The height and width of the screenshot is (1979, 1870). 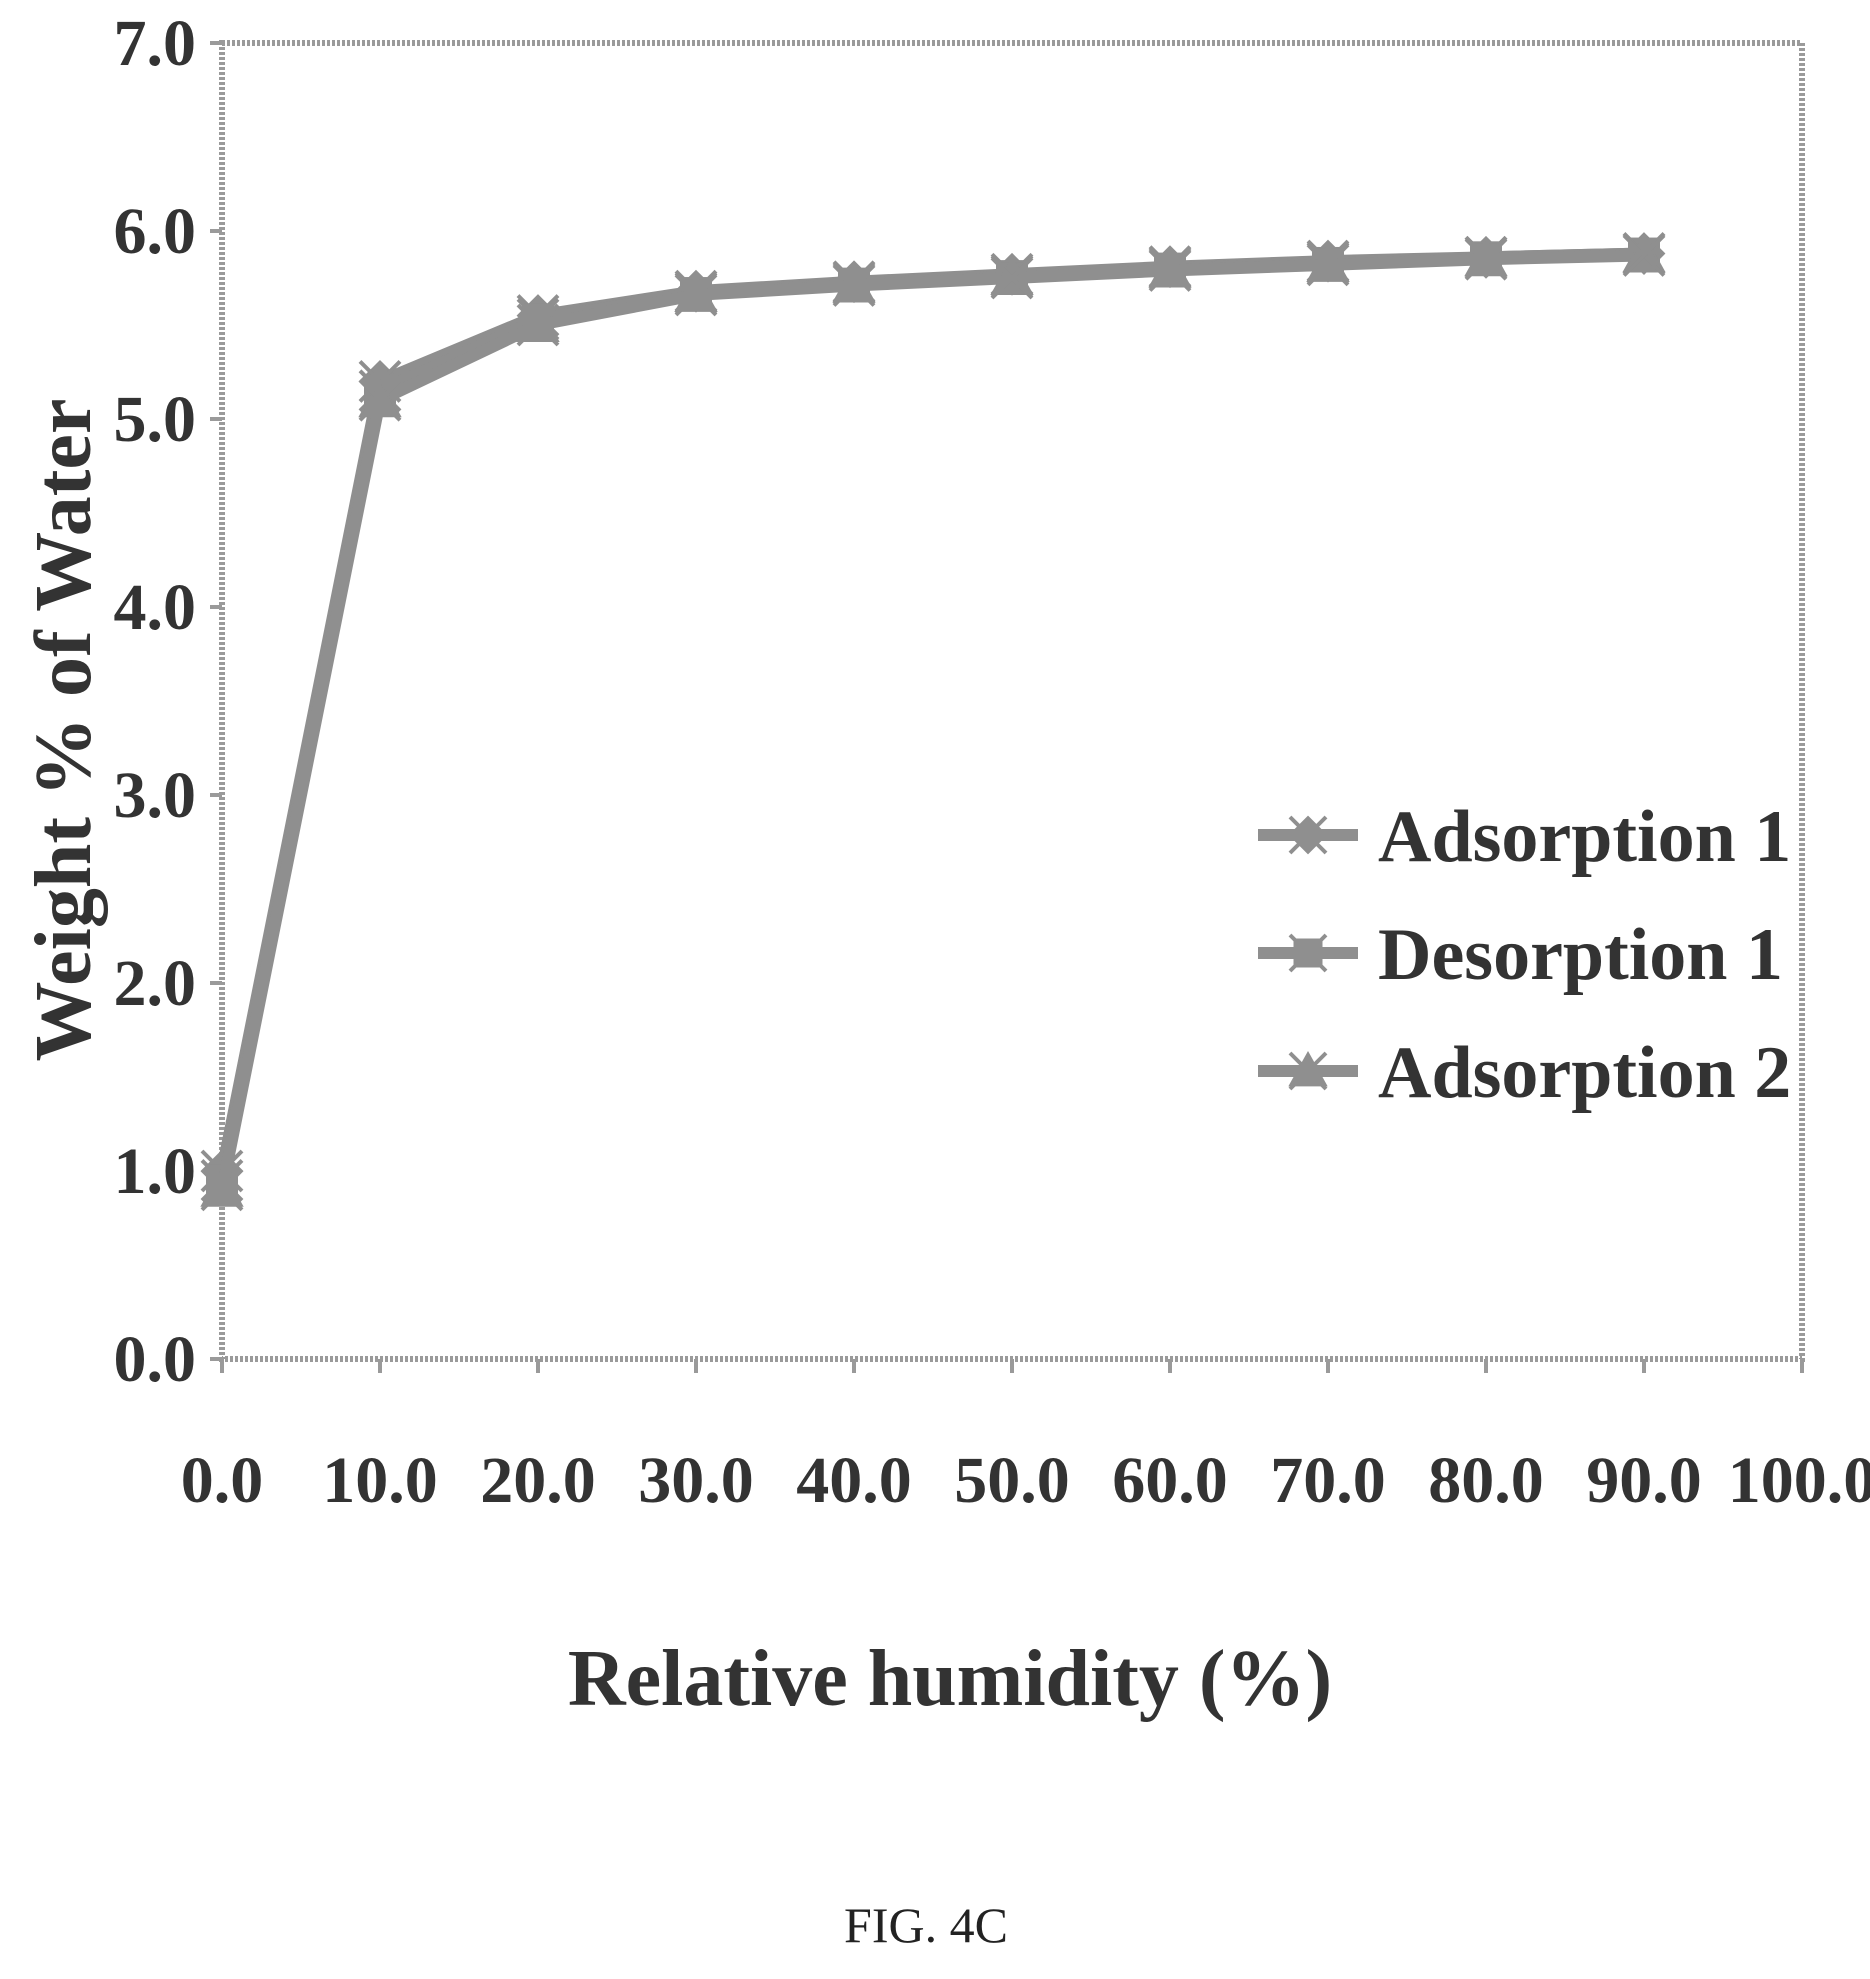 I want to click on legend-item: Adsorption 2, so click(x=1524, y=1073).